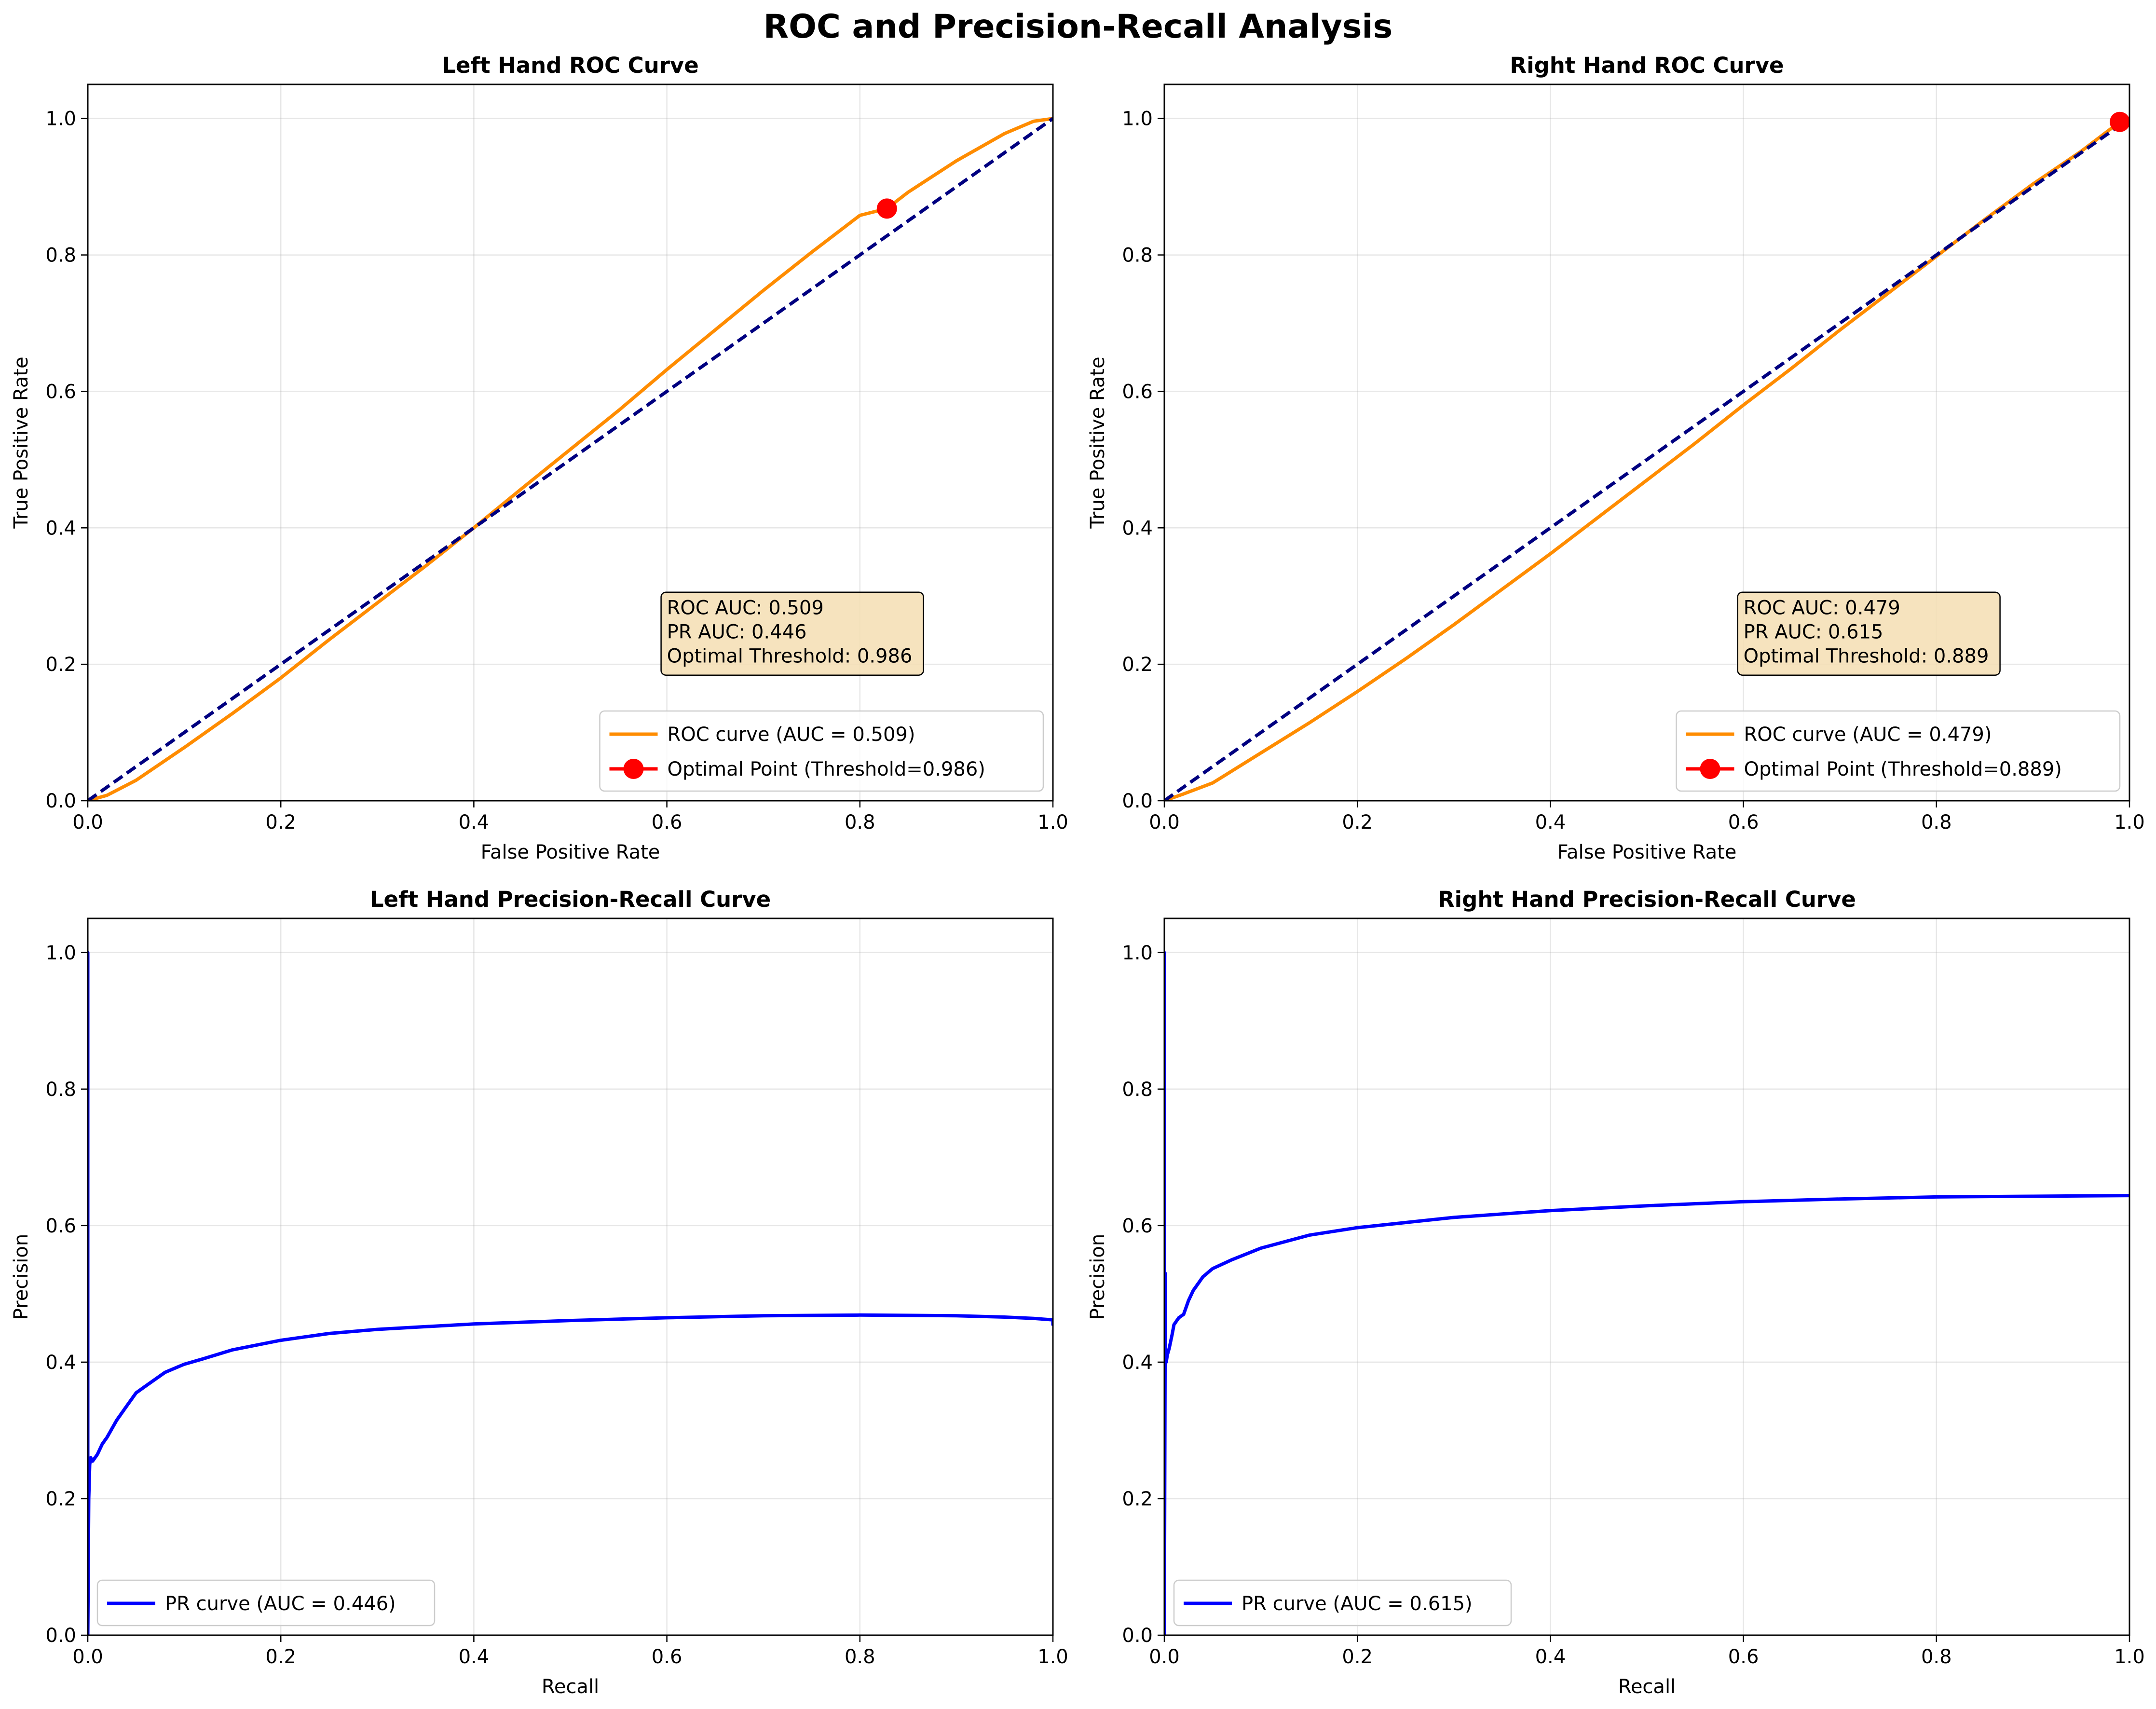 The image size is (2156, 1709). Describe the element at coordinates (1903, 769) in the screenshot. I see `legend-label: Optimal Point (Threshold=0.889)` at that location.